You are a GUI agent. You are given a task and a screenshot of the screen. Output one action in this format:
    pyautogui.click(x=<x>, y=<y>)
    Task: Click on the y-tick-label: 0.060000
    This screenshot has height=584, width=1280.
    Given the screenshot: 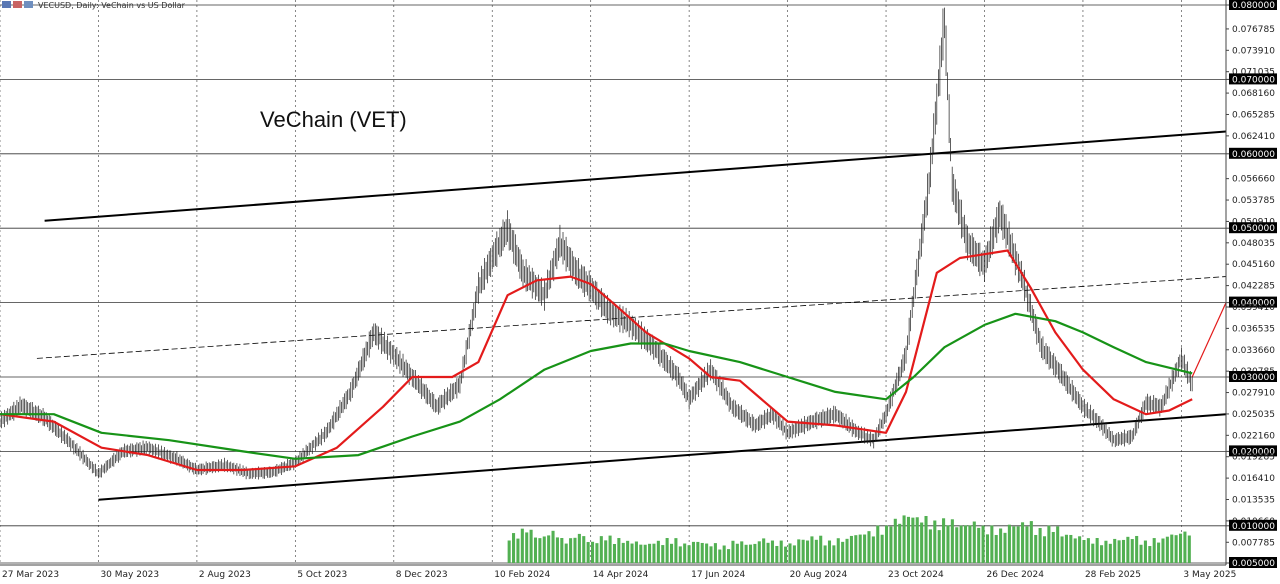 What is the action you would take?
    pyautogui.click(x=1253, y=155)
    